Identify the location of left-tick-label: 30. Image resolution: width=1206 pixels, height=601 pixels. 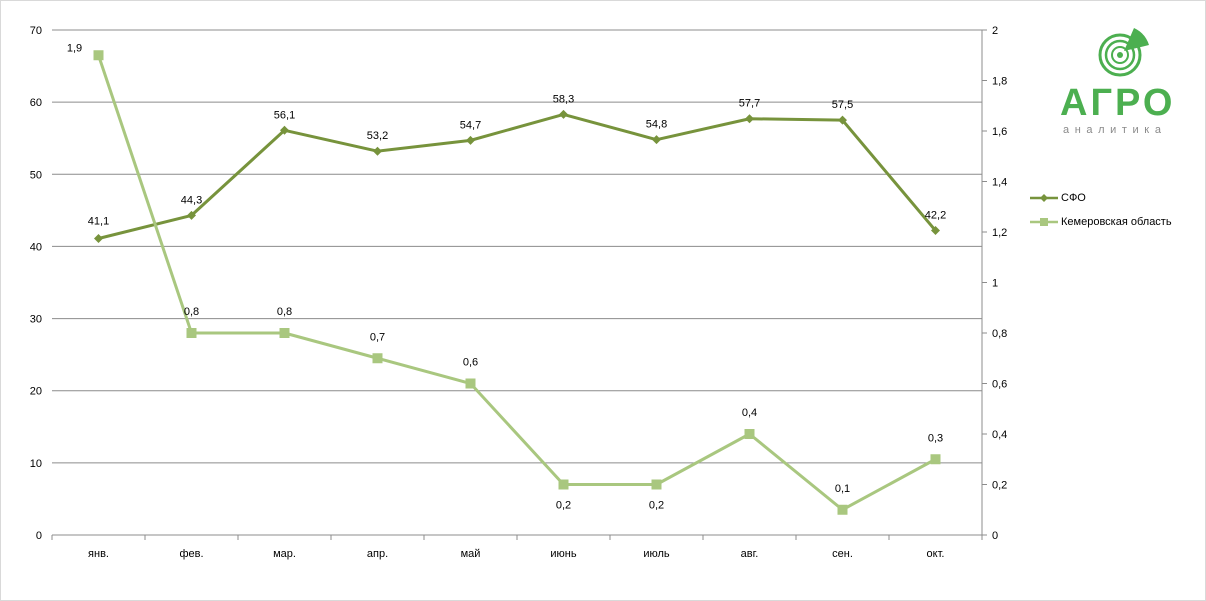
(36, 320).